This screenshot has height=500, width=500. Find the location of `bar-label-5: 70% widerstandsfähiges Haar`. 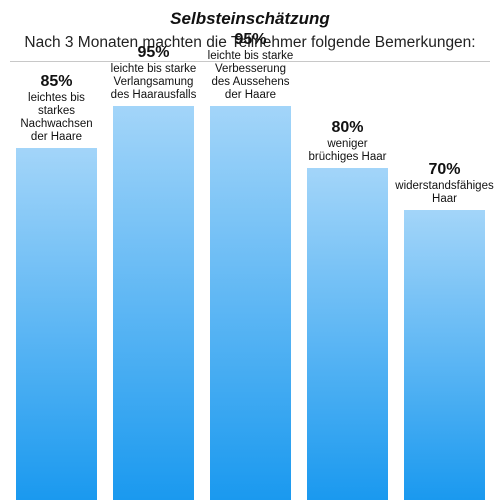

bar-label-5: 70% widerstandsfähiges Haar is located at coordinates (444, 183).